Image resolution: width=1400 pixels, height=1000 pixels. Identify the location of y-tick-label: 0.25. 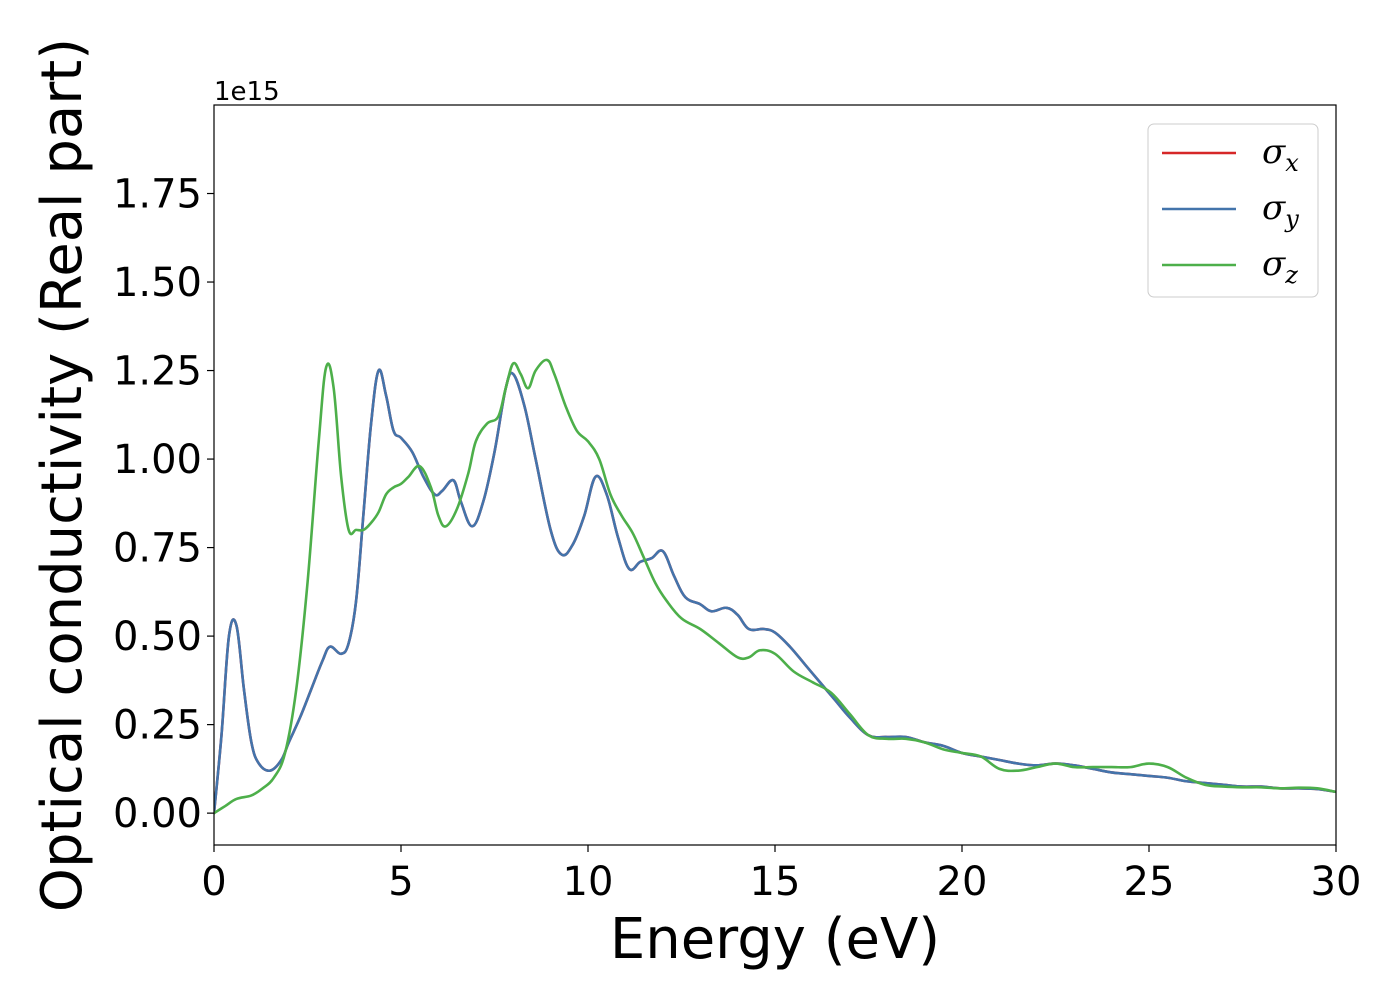
(157, 726).